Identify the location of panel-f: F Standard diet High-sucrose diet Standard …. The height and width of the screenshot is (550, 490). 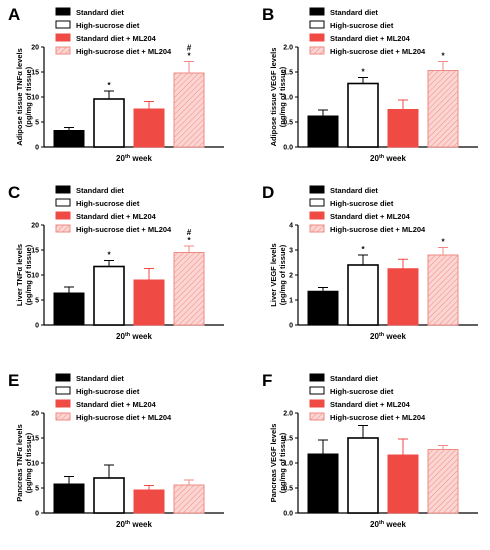
(370, 450).